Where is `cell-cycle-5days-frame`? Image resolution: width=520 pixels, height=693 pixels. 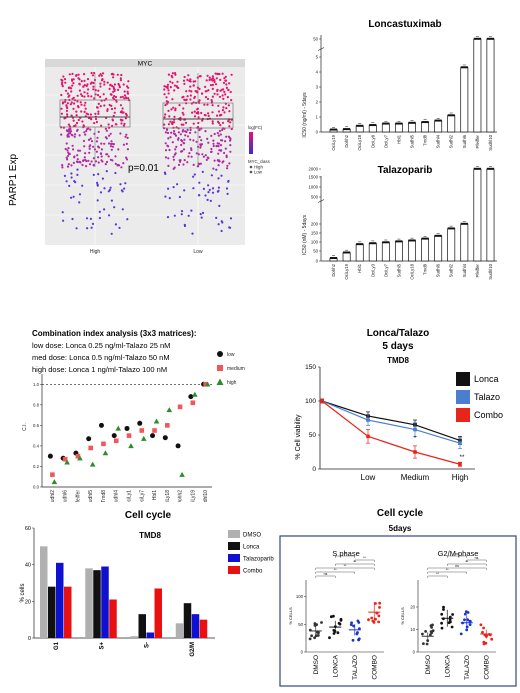
cell-cycle-5days-frame is located at coordinates (398, 611).